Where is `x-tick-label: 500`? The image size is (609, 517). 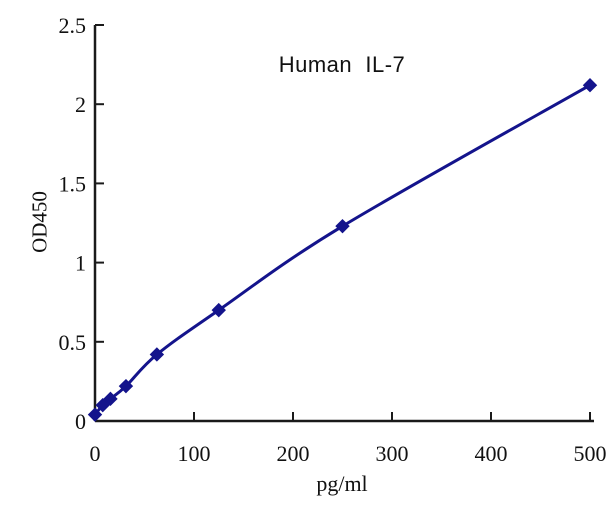 x-tick-label: 500 is located at coordinates (590, 453).